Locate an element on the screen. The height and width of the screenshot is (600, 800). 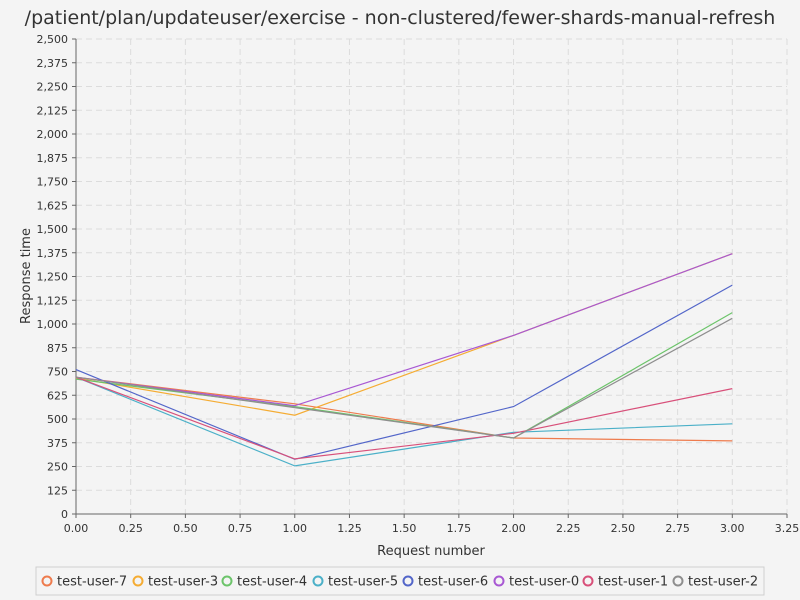
y-tick-label: 875 is located at coordinates (57, 348).